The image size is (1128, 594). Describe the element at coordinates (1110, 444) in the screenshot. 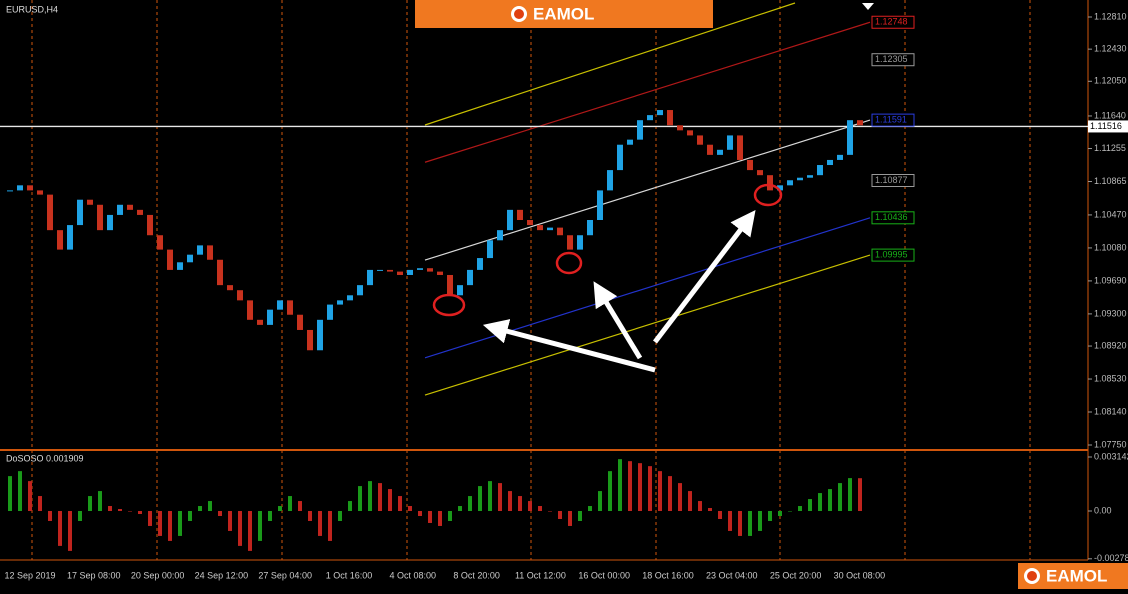

I see `y-tick-label: 1.07750` at that location.